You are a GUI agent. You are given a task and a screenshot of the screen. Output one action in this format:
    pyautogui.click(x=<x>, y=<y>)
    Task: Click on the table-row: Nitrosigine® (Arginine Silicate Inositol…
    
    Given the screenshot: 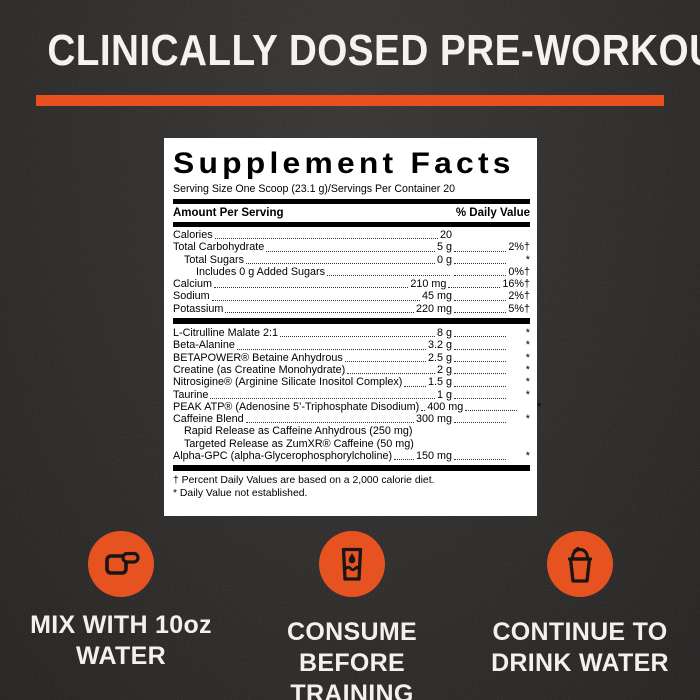 What is the action you would take?
    pyautogui.click(x=351, y=382)
    